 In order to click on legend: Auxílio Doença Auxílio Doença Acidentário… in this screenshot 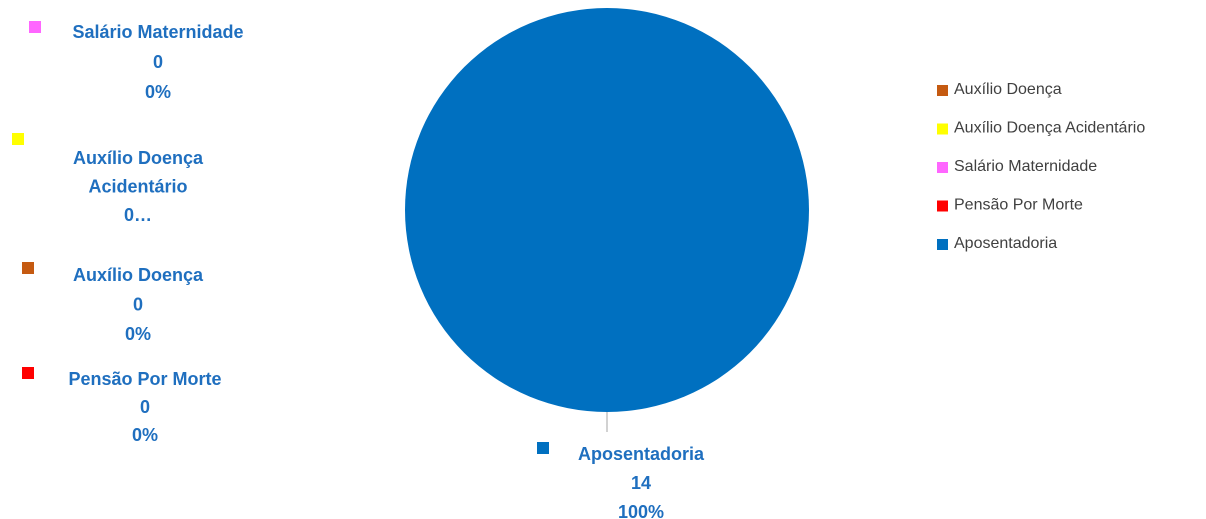, I will do `click(1041, 166)`.